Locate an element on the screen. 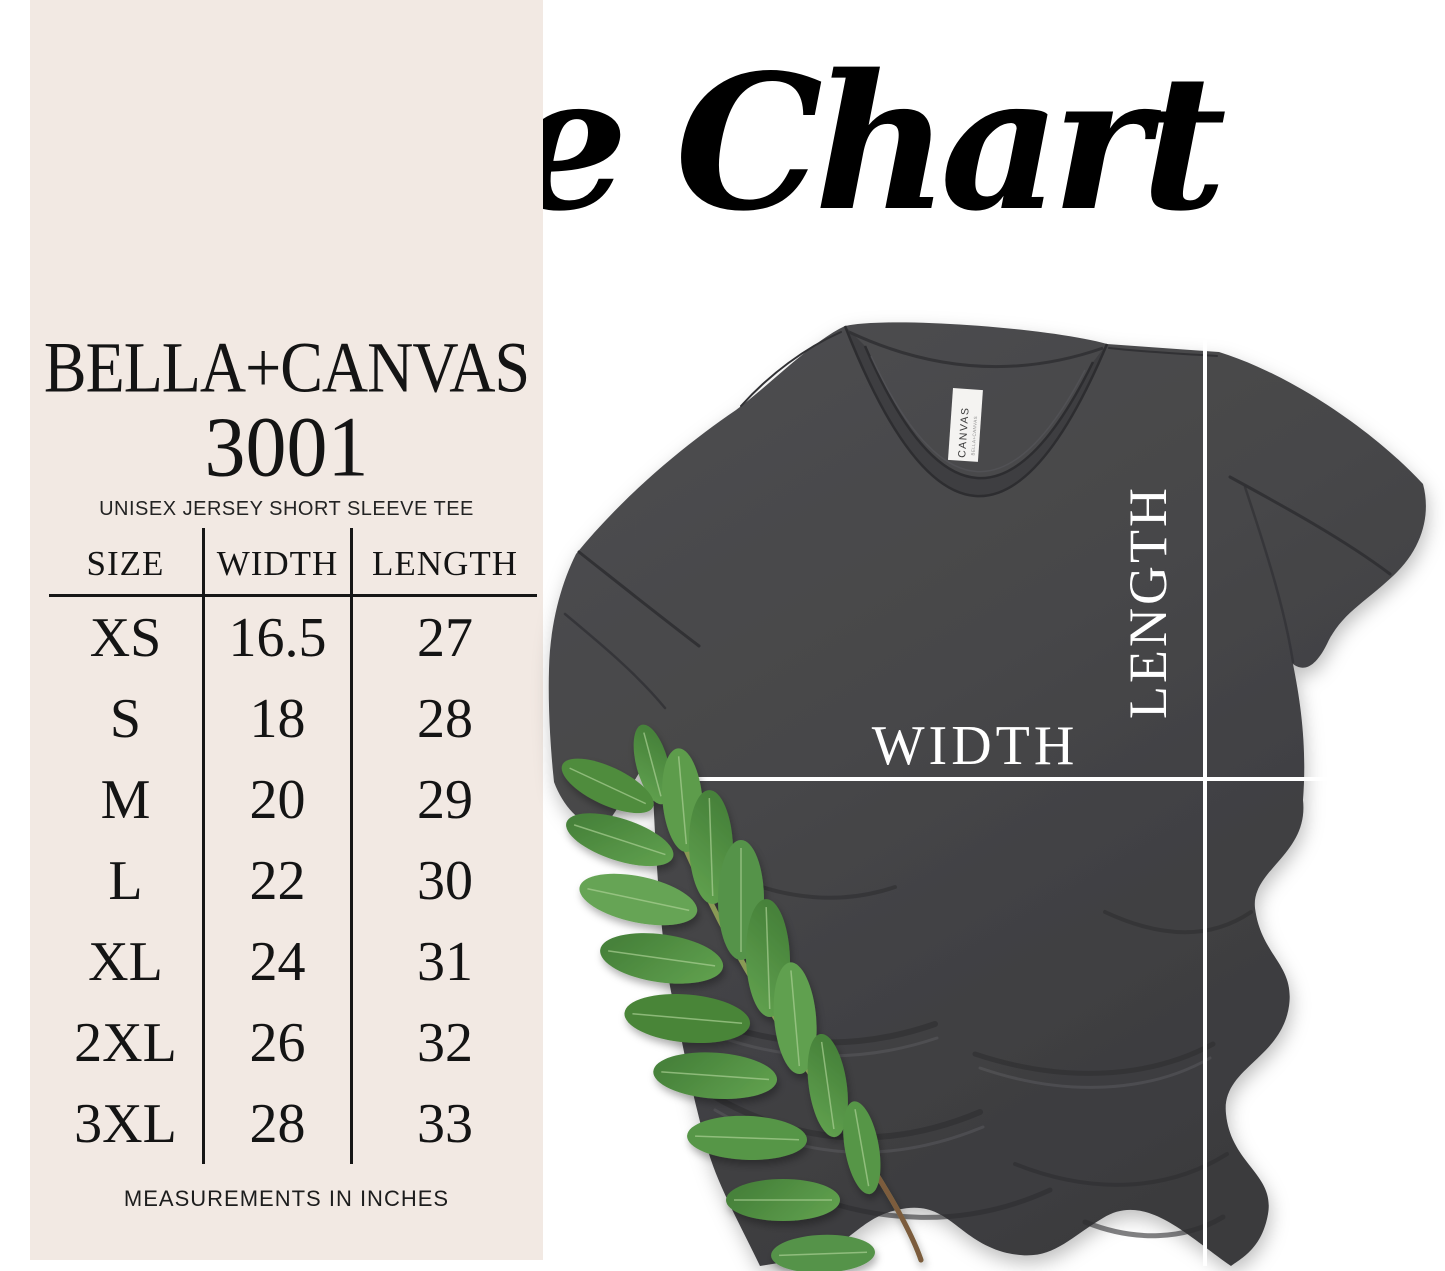 The width and height of the screenshot is (1445, 1271). cell-size: 3XL is located at coordinates (125, 1123).